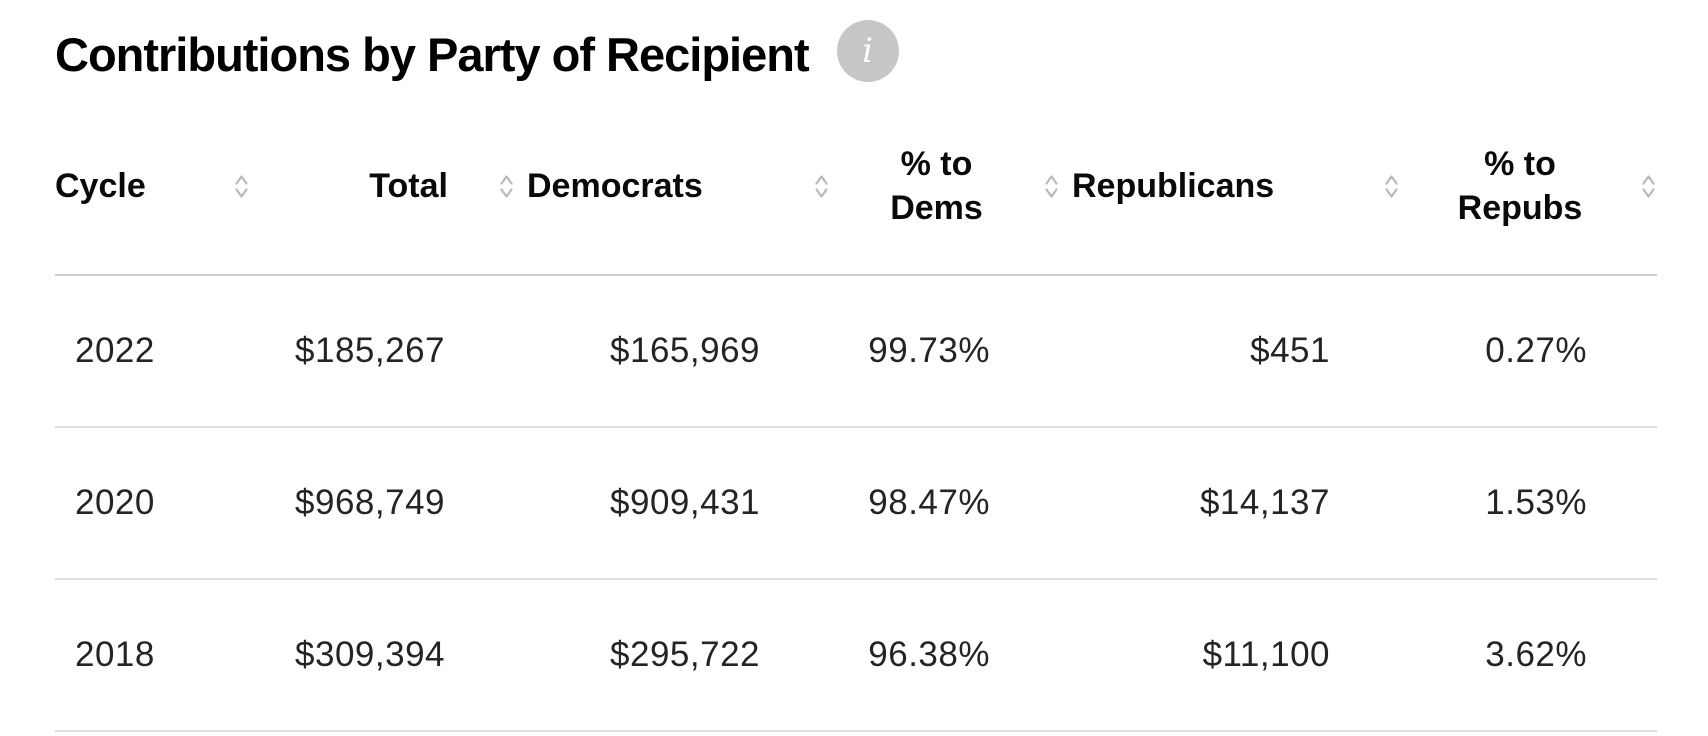 The height and width of the screenshot is (736, 1708). I want to click on title-row: Contributions by Party of Recipient i, so click(856, 51).